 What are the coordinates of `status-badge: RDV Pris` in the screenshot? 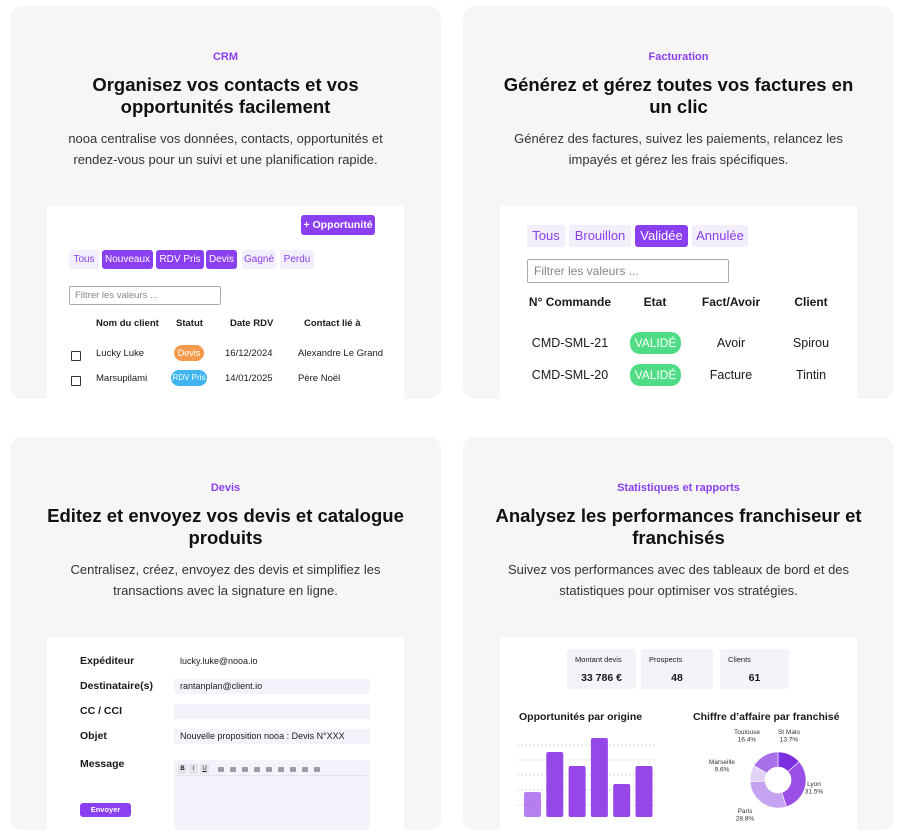 It's located at (189, 378).